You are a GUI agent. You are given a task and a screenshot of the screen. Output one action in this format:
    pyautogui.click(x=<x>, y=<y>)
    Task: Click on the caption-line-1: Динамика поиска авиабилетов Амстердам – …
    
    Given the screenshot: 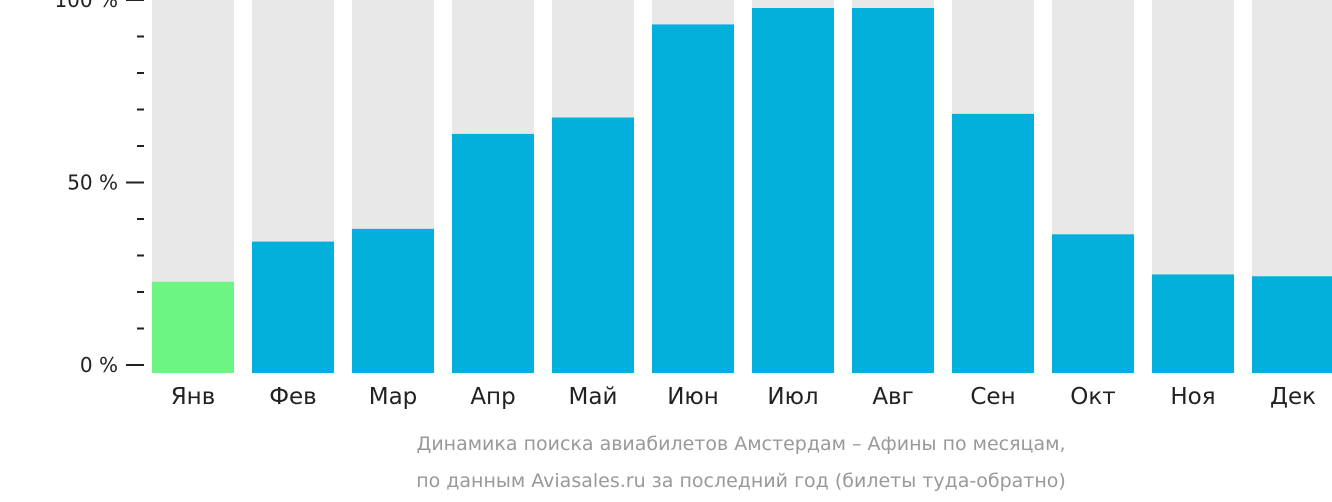 What is the action you would take?
    pyautogui.click(x=740, y=444)
    